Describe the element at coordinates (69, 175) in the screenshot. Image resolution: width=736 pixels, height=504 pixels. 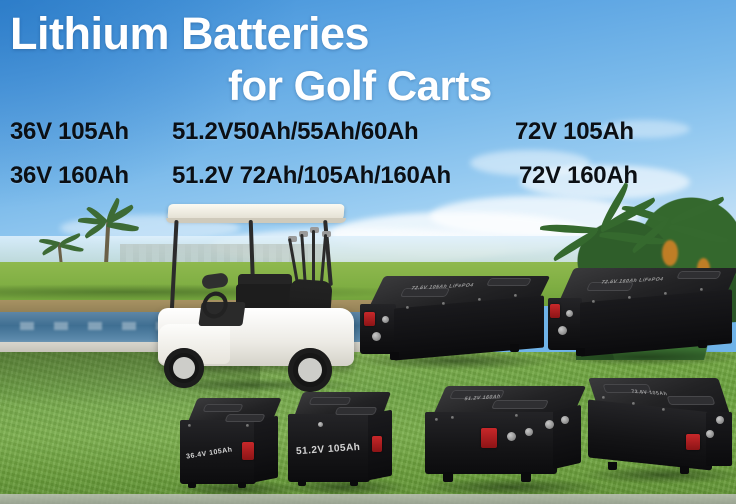
I see `spec-36v-160ah: 36V 160Ah` at that location.